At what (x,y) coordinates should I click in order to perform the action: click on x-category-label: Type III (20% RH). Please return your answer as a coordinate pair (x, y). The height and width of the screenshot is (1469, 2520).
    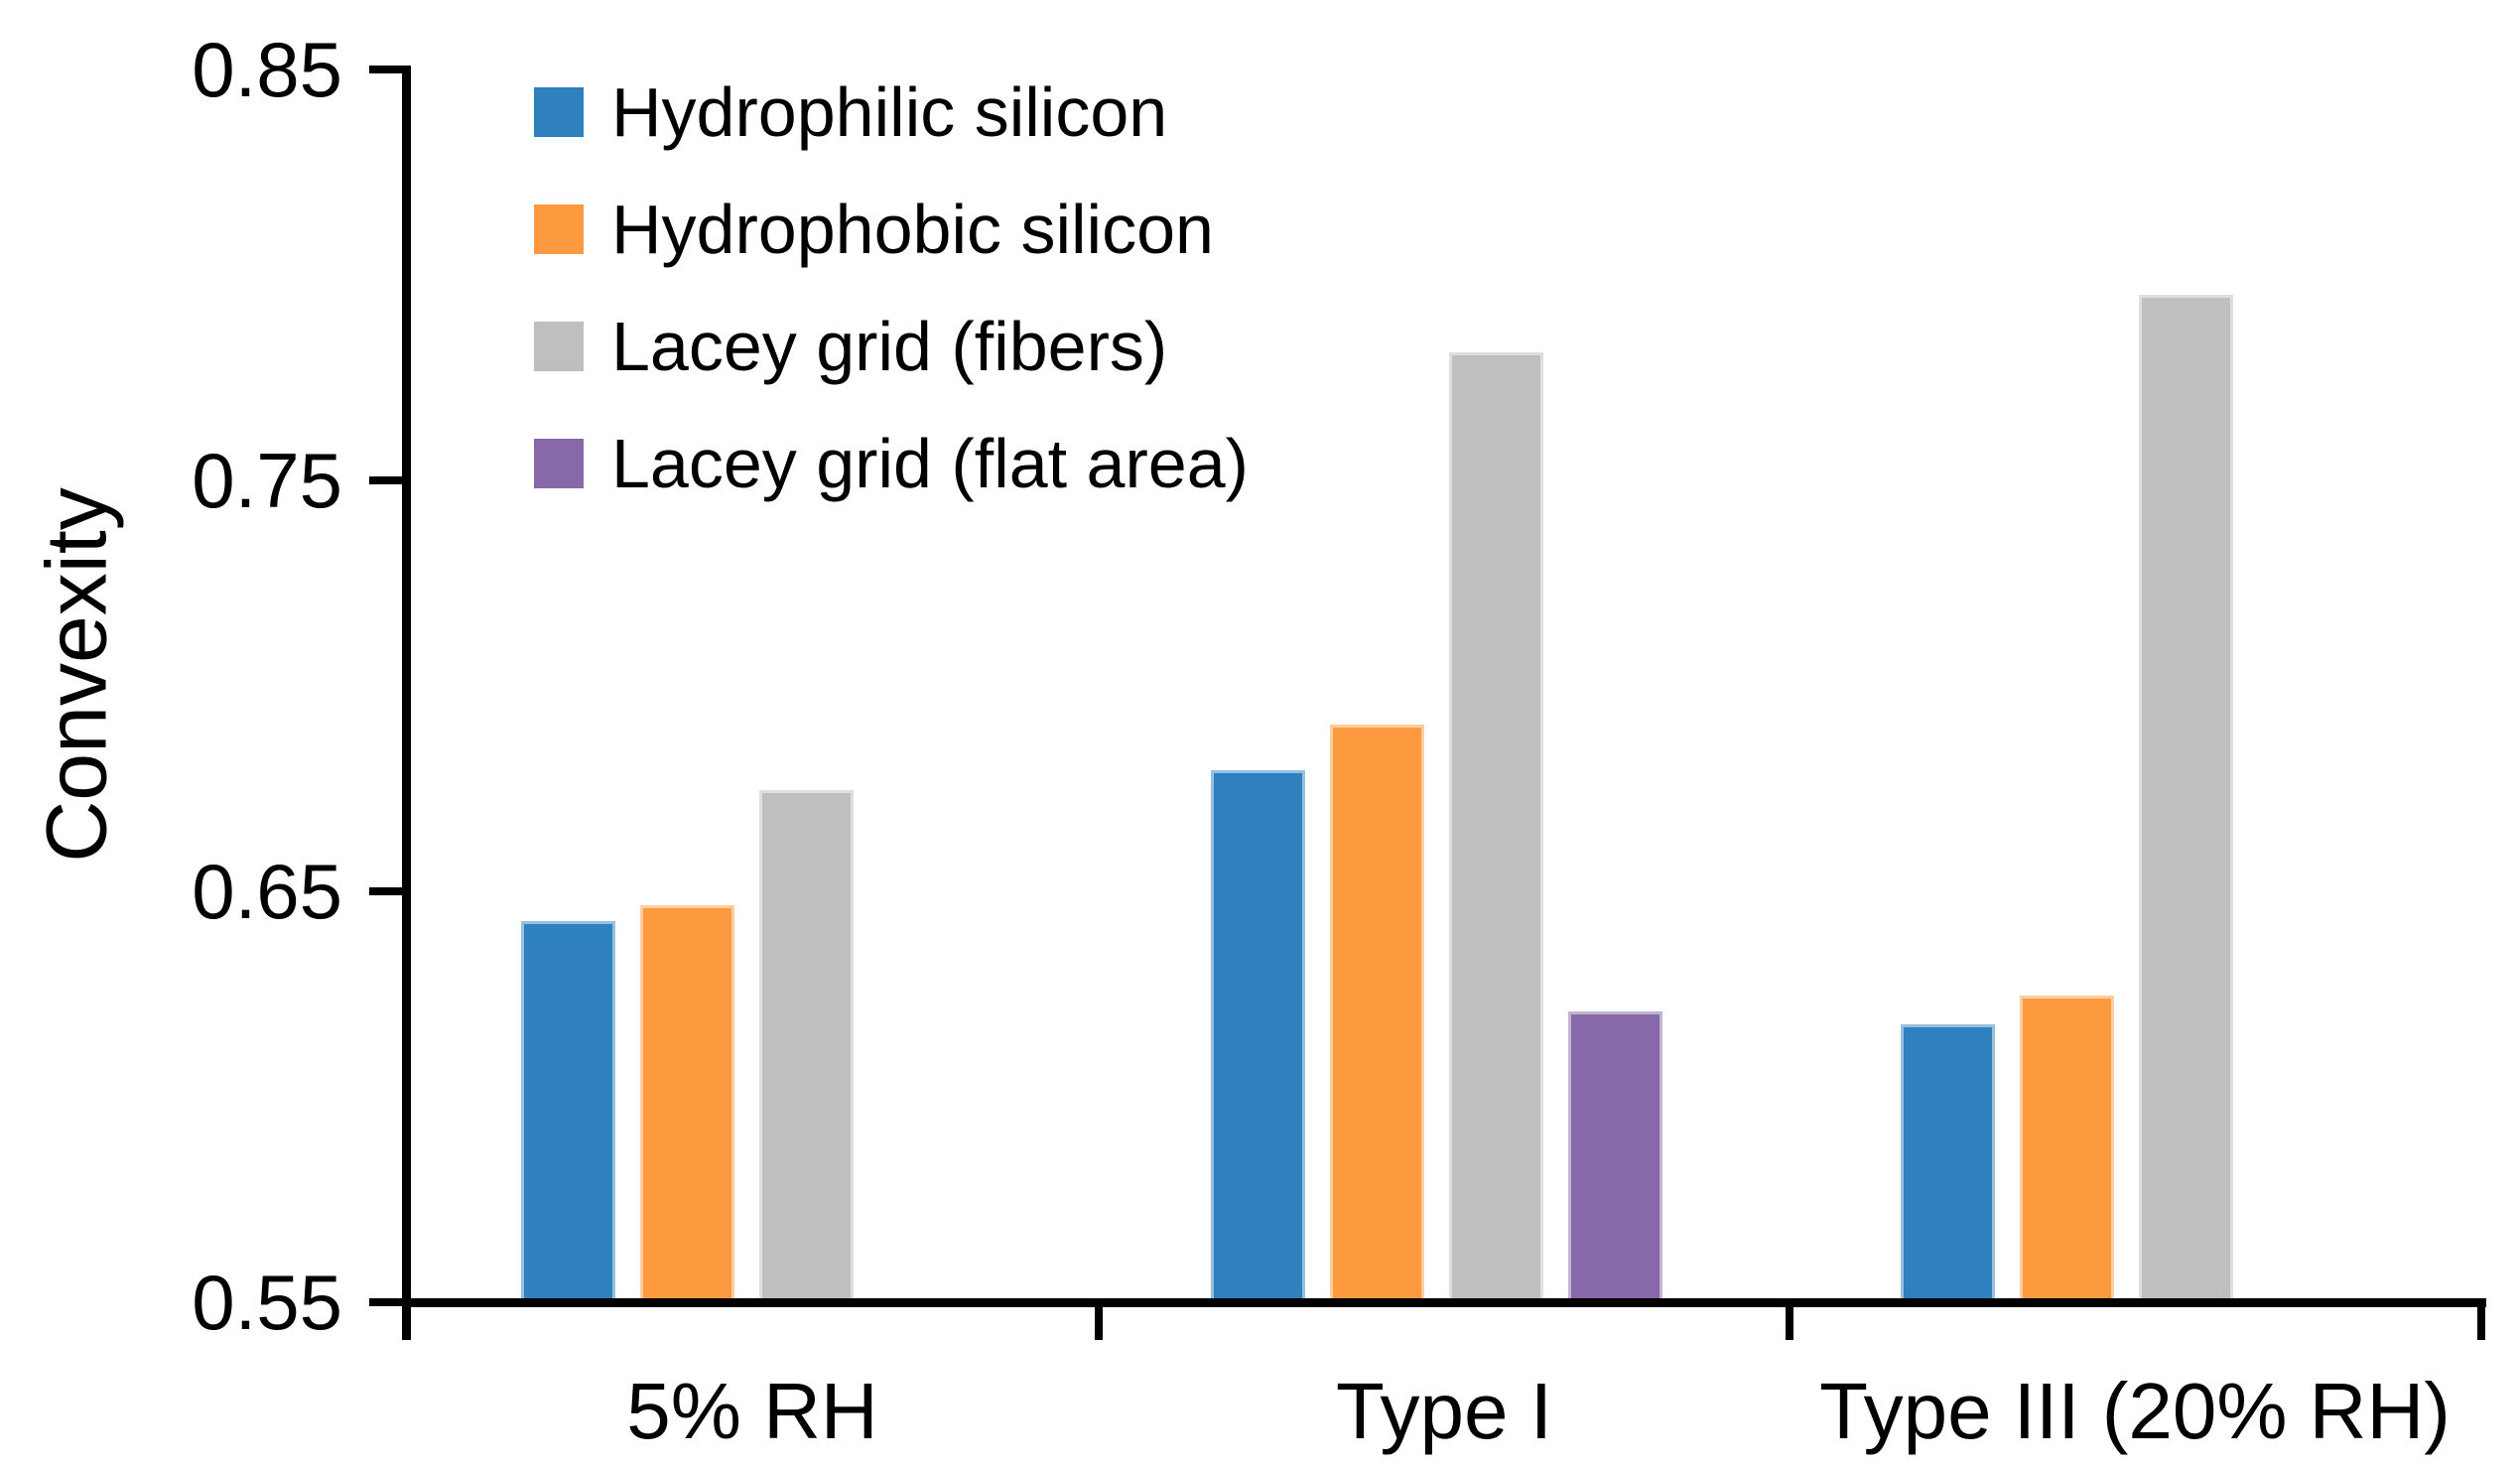
    Looking at the image, I should click on (2135, 1411).